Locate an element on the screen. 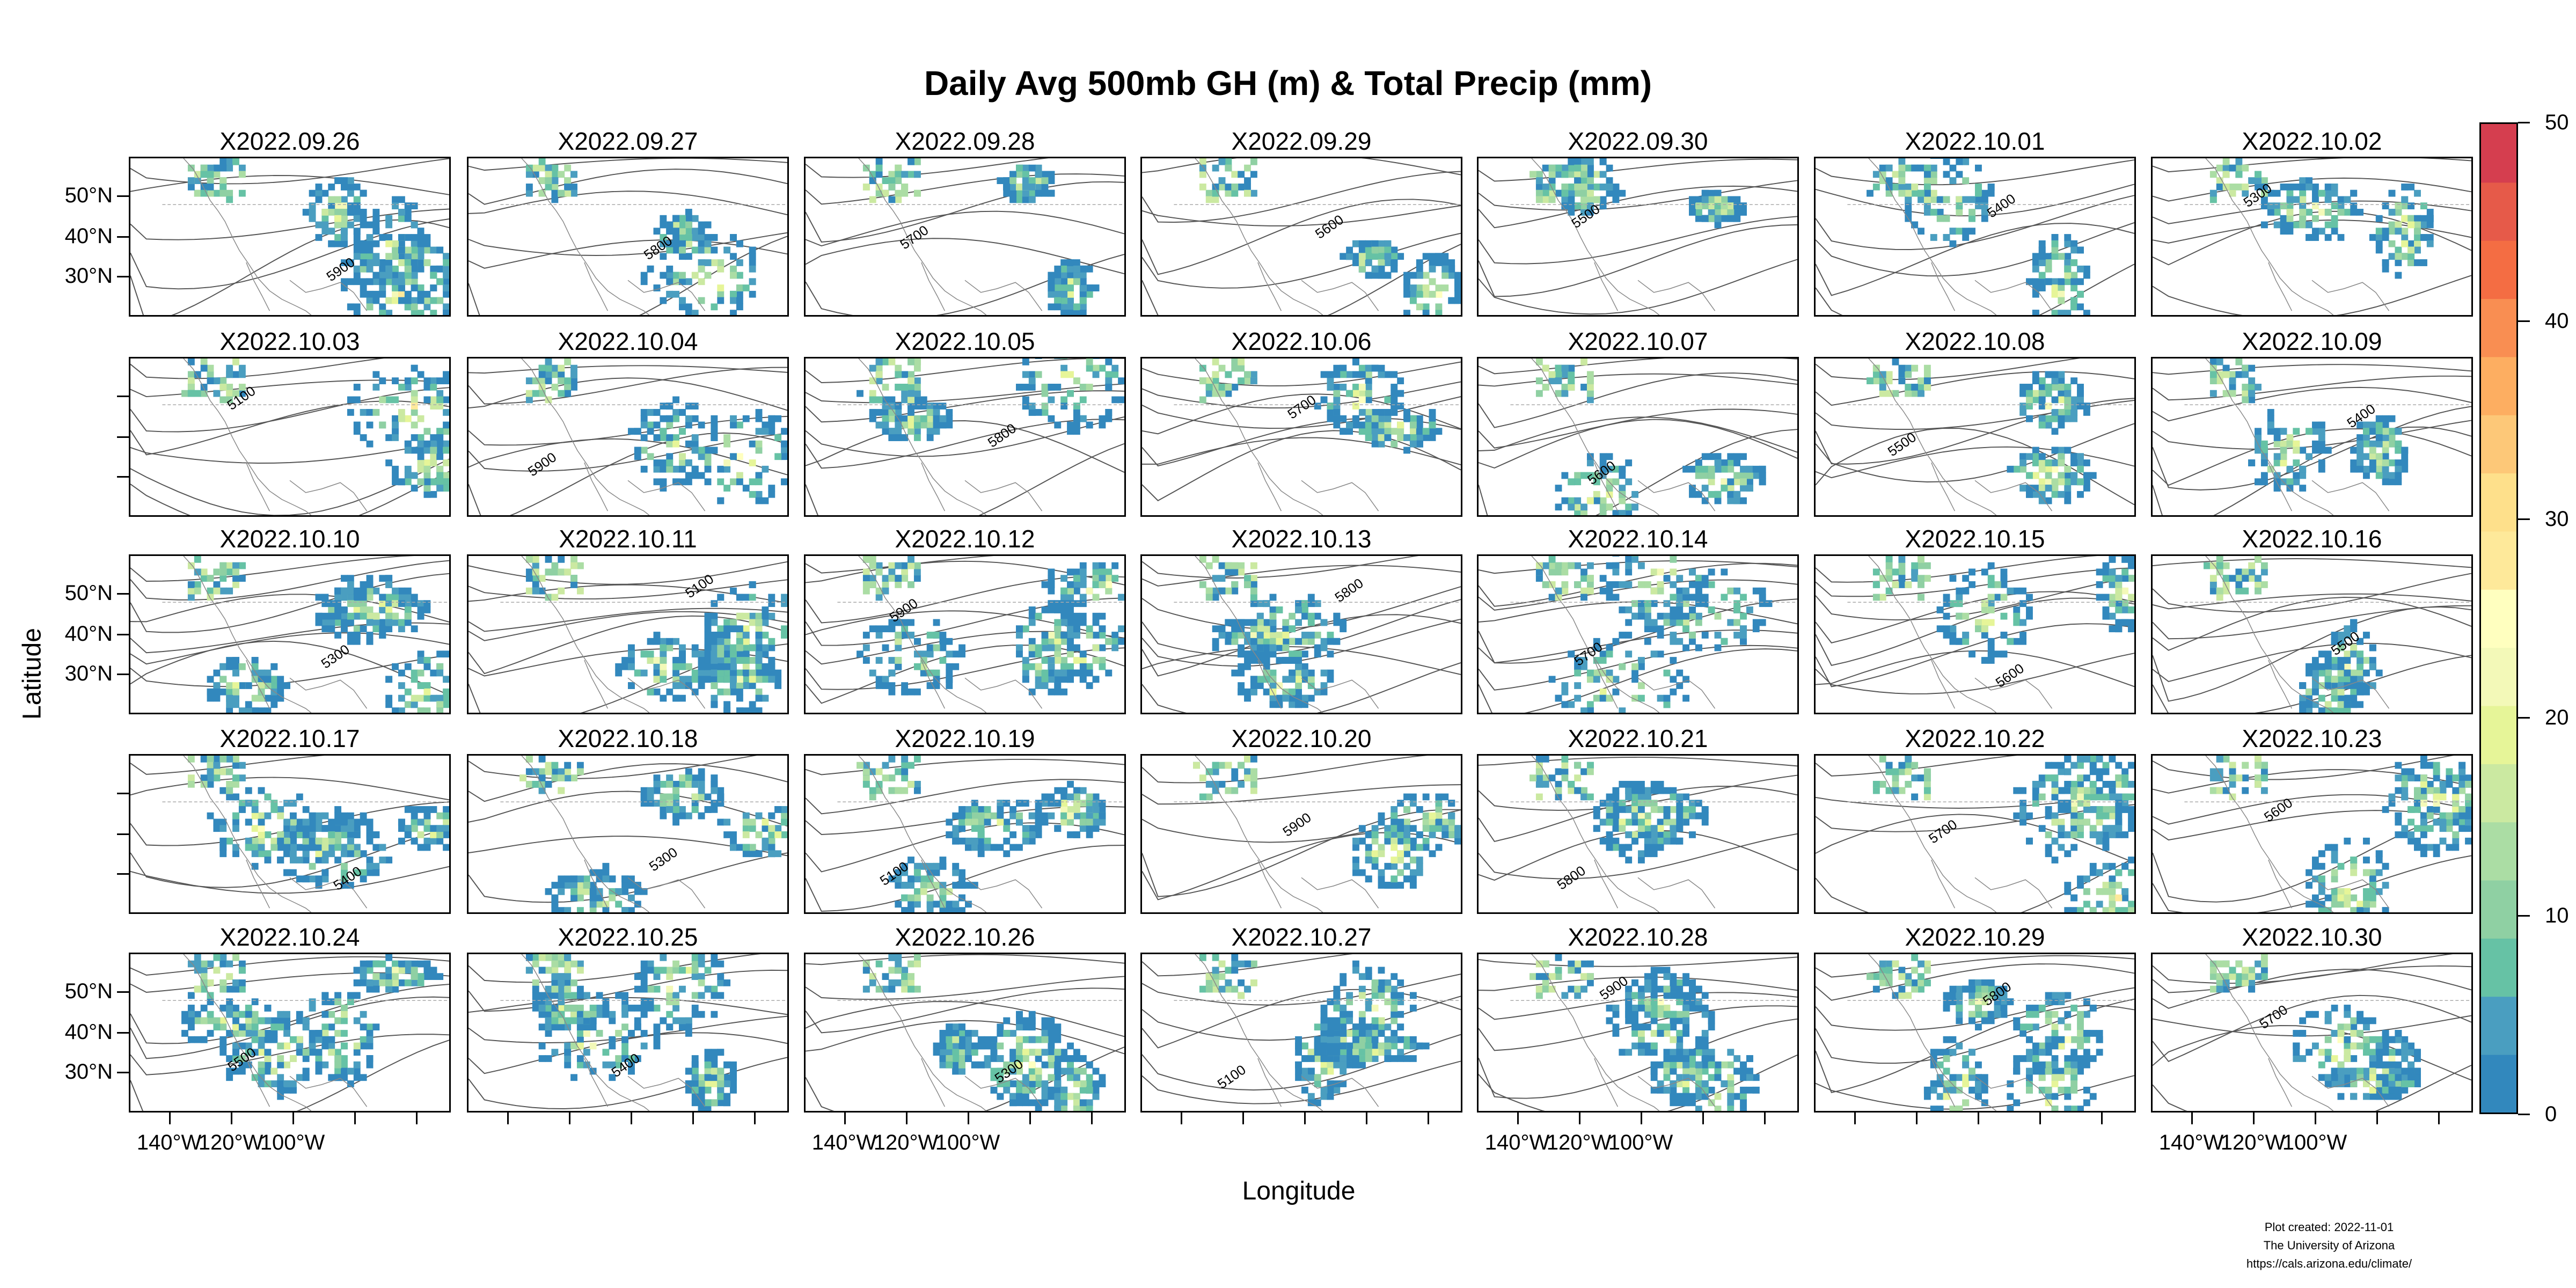 The width and height of the screenshot is (2576, 1288). precip-colorbar is located at coordinates (2498, 618).